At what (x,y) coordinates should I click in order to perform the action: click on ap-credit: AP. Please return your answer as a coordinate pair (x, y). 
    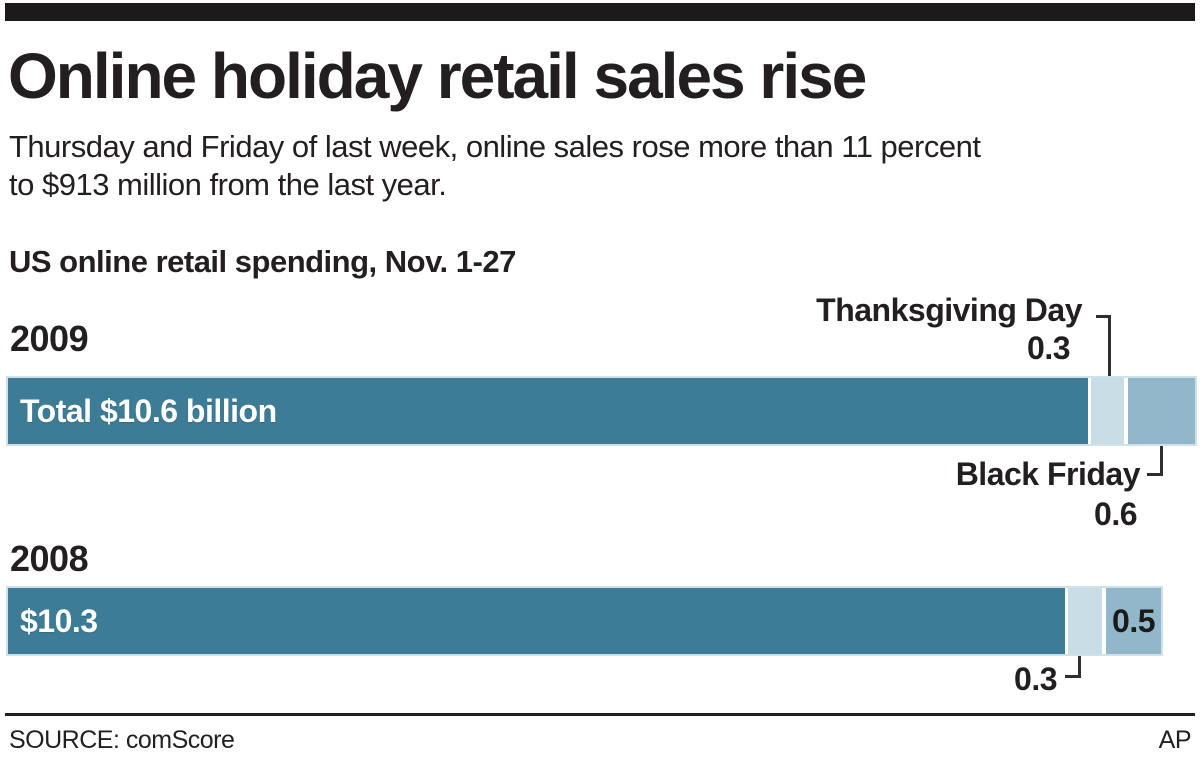
    Looking at the image, I should click on (1175, 740).